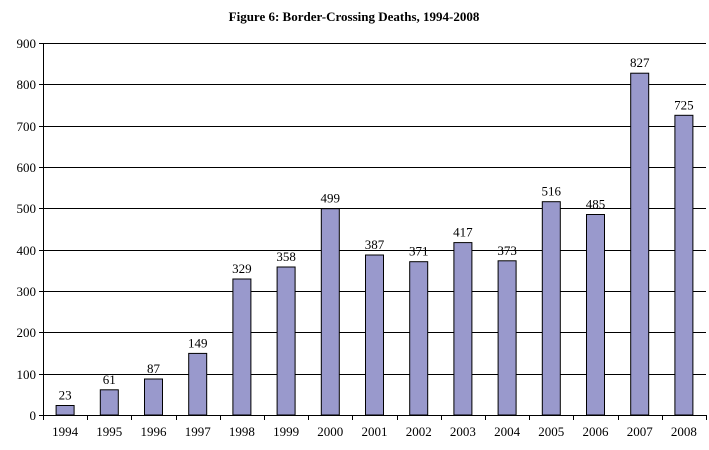  What do you see at coordinates (330, 312) in the screenshot?
I see `bar-2000` at bounding box center [330, 312].